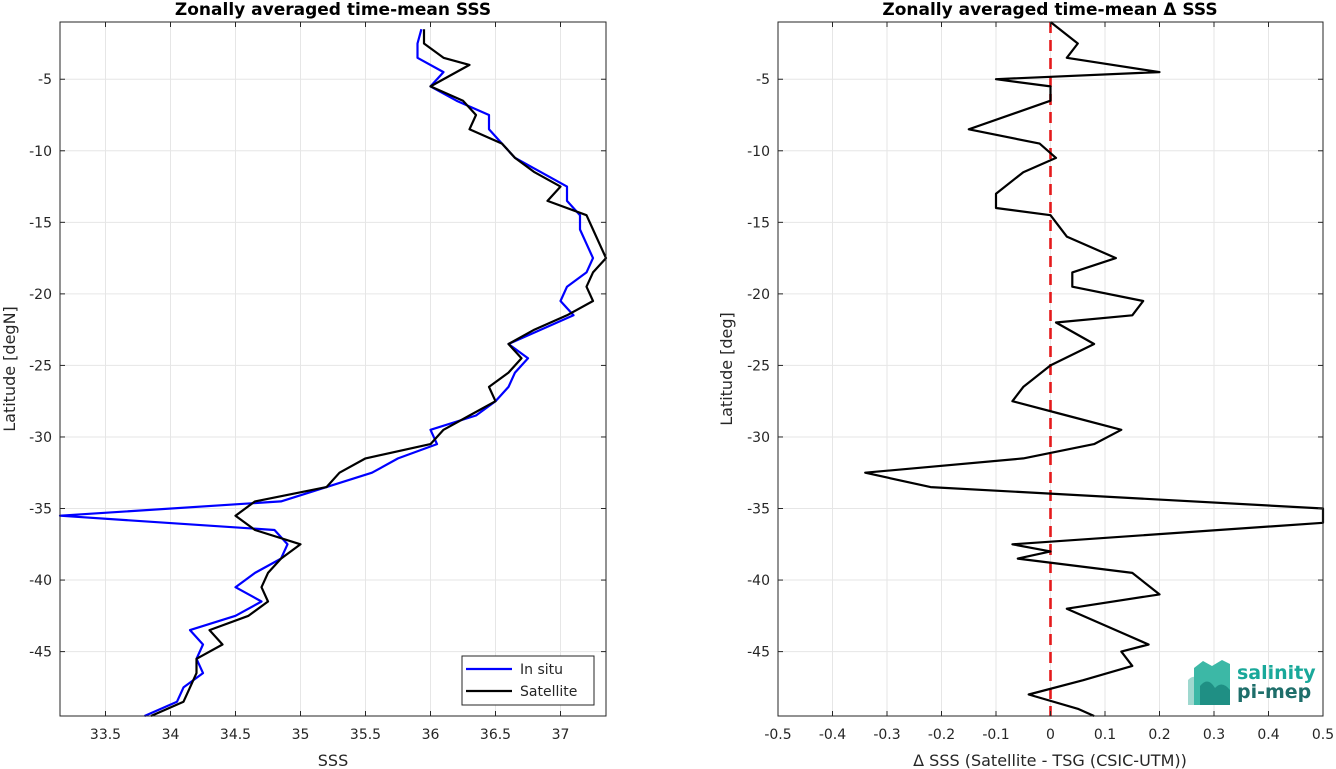 Image resolution: width=1336 pixels, height=769 pixels. What do you see at coordinates (941, 735) in the screenshot?
I see `x-tick-label: -0.2` at bounding box center [941, 735].